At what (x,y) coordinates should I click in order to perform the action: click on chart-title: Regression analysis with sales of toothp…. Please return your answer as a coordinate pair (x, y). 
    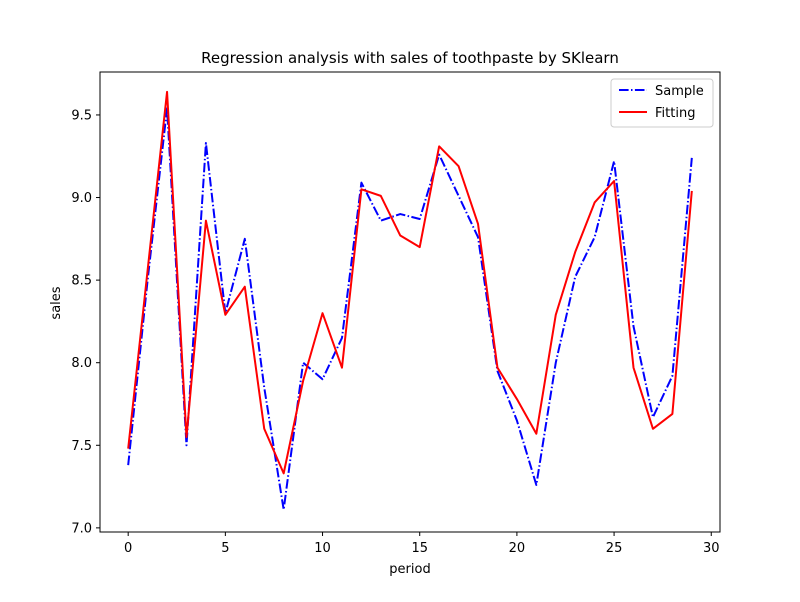
    Looking at the image, I should click on (410, 58).